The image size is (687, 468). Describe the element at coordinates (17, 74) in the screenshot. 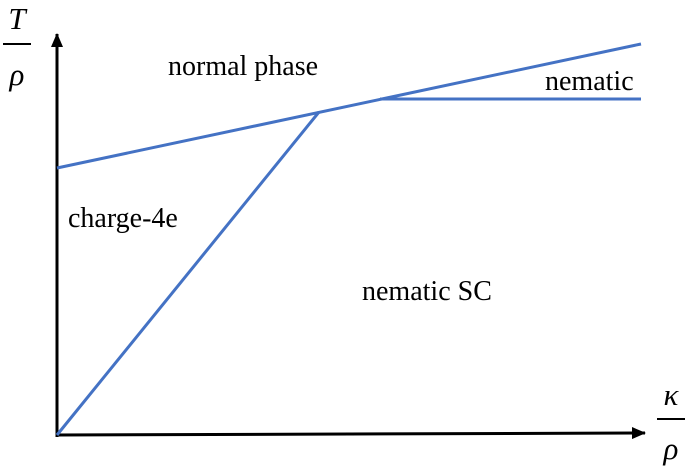

I see `y-axis-denominator: ρ` at that location.